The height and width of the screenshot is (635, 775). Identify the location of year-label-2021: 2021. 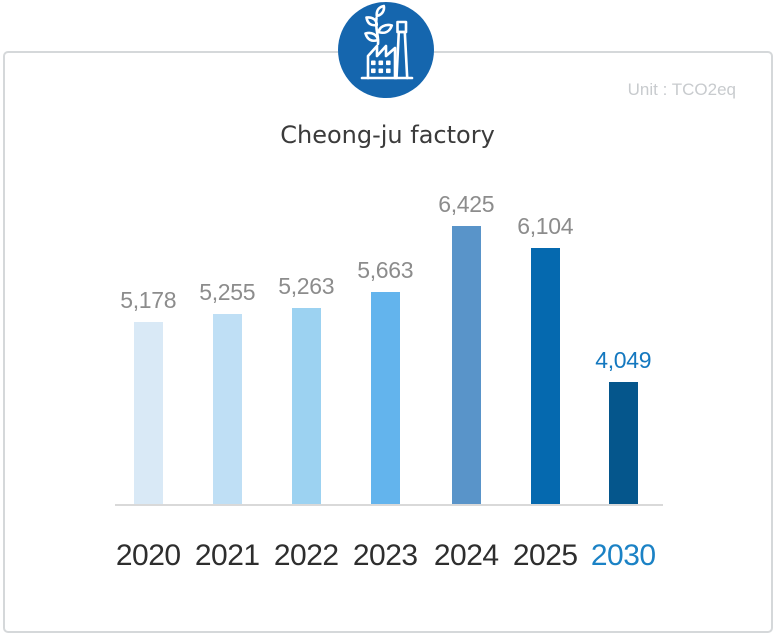
(227, 555).